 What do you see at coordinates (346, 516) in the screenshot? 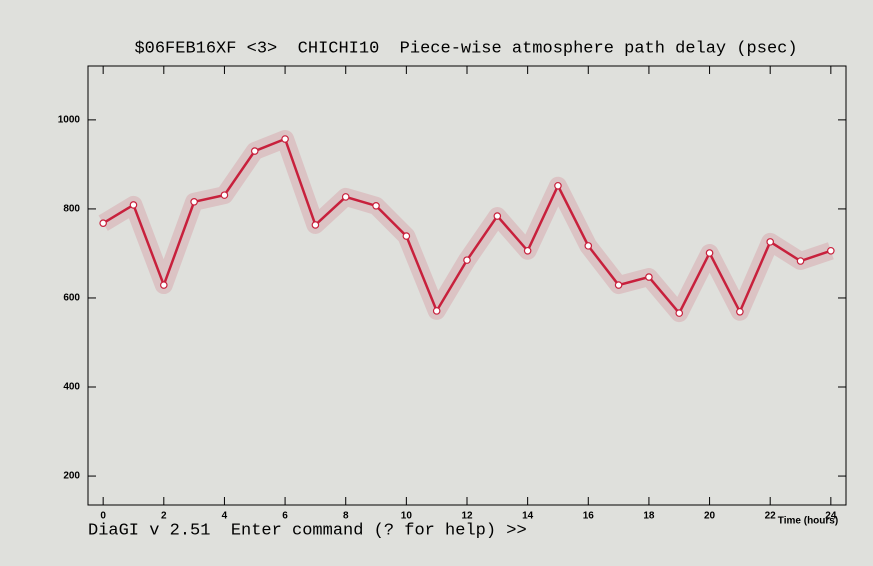
I see `x-tick-label: 8` at bounding box center [346, 516].